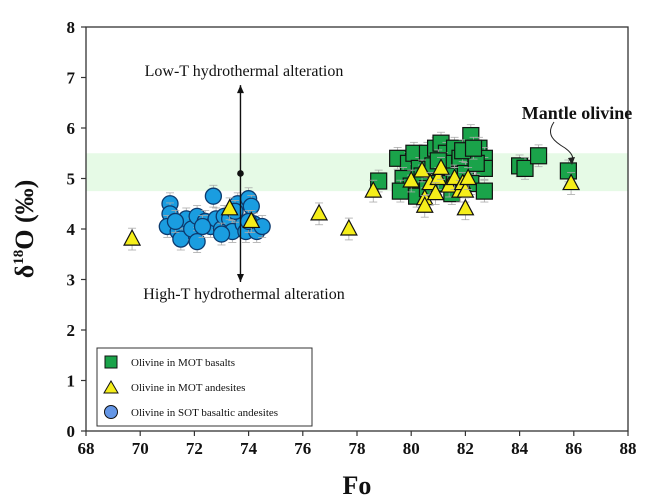 This screenshot has height=503, width=652. Describe the element at coordinates (71, 280) in the screenshot. I see `y-tick-label: 3` at that location.